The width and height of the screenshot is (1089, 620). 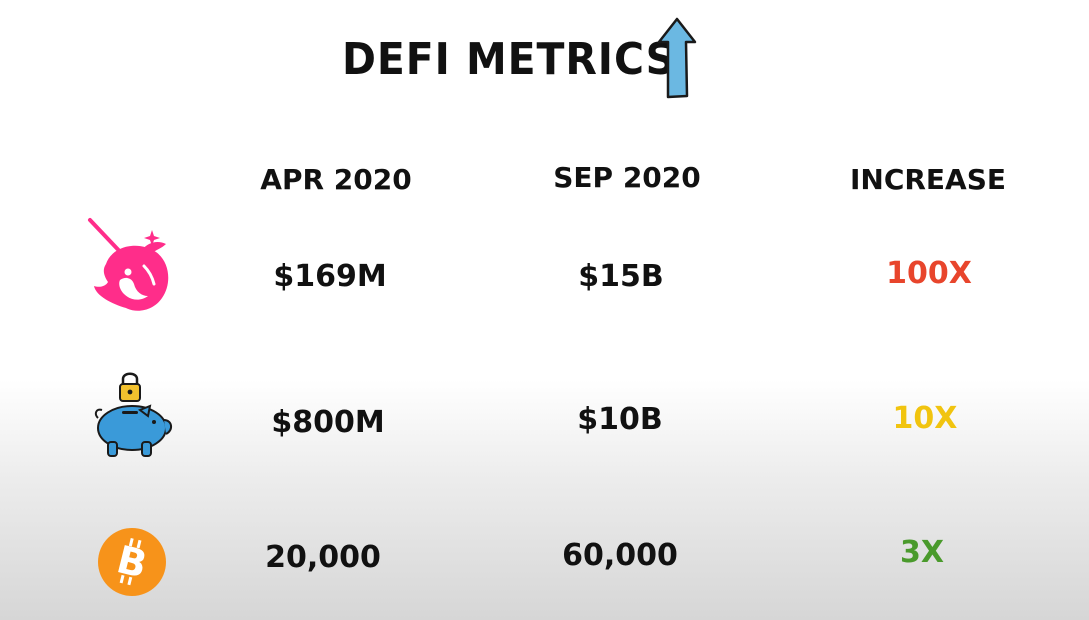 I want to click on row-2-sep-2020-value: $10B, so click(x=620, y=419).